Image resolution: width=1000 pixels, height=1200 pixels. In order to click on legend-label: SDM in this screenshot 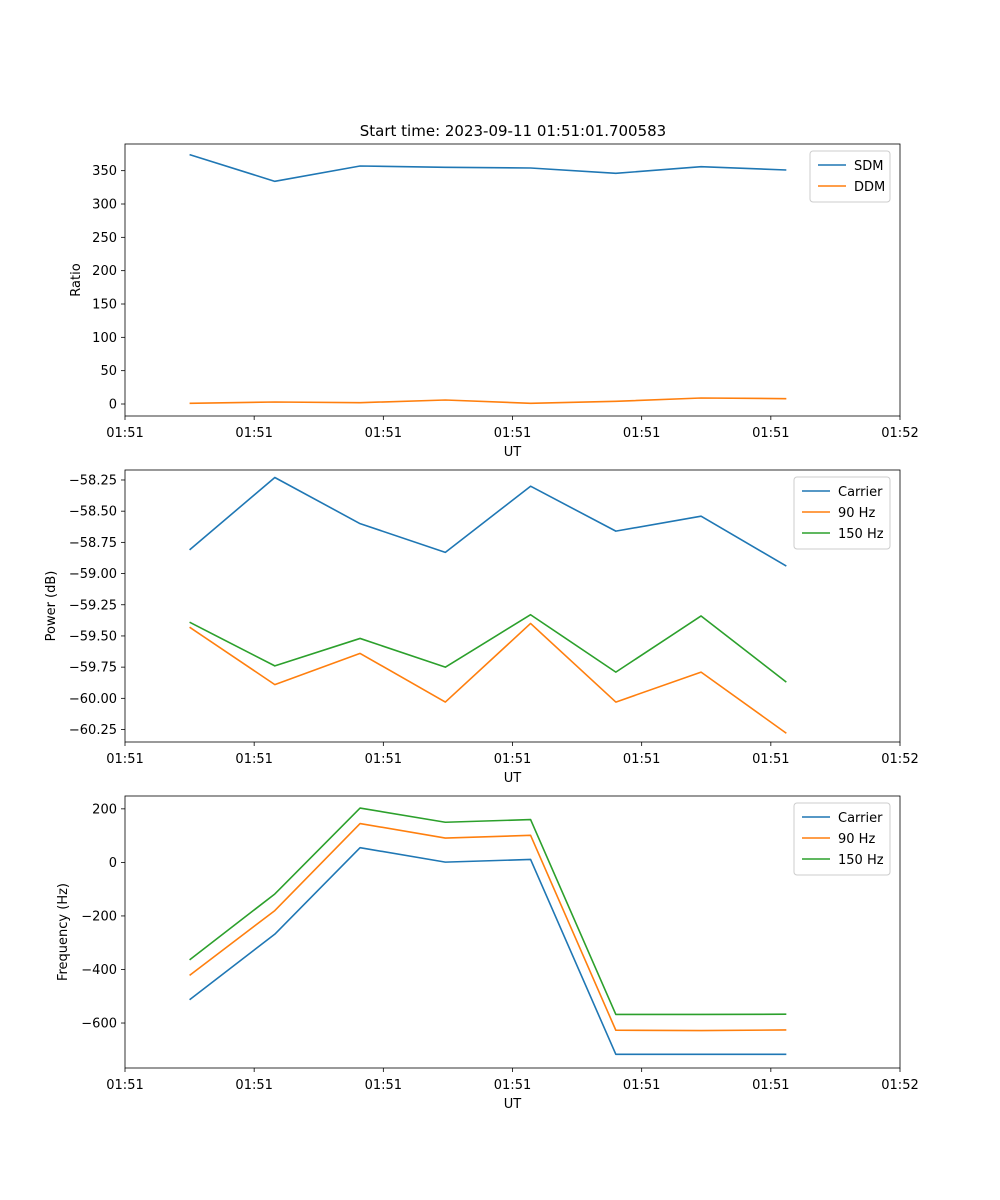, I will do `click(868, 166)`.